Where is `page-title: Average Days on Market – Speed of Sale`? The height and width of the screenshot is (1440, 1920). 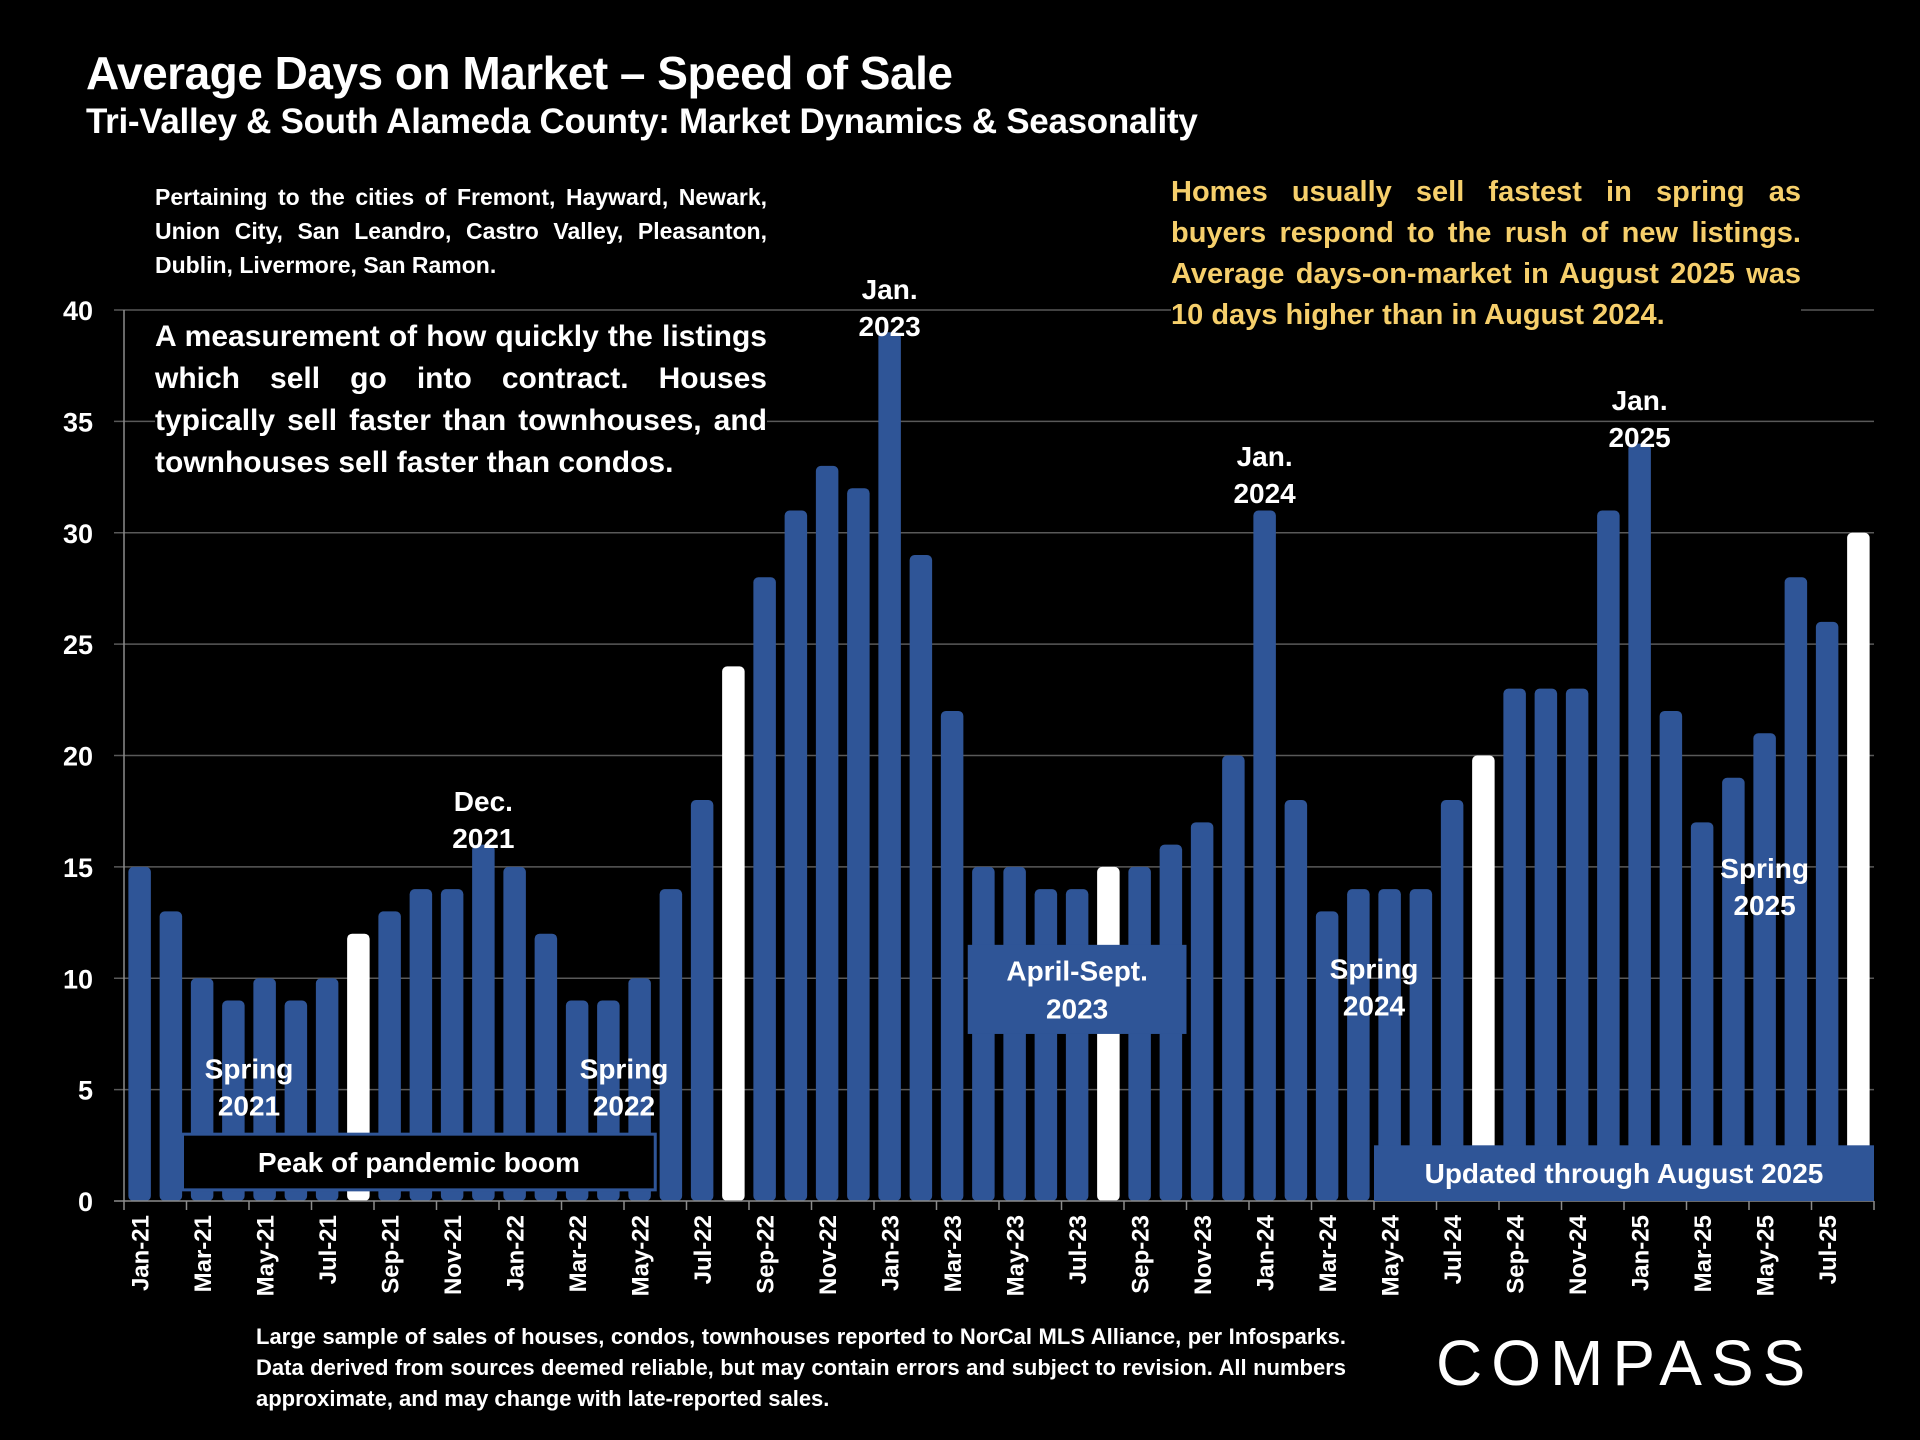
page-title: Average Days on Market – Speed of Sale is located at coordinates (519, 73).